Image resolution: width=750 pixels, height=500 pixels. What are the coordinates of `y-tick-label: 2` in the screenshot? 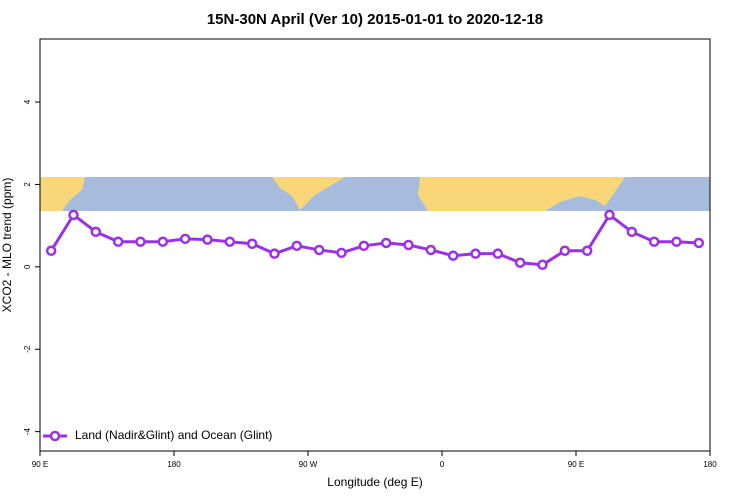 It's located at (27, 184).